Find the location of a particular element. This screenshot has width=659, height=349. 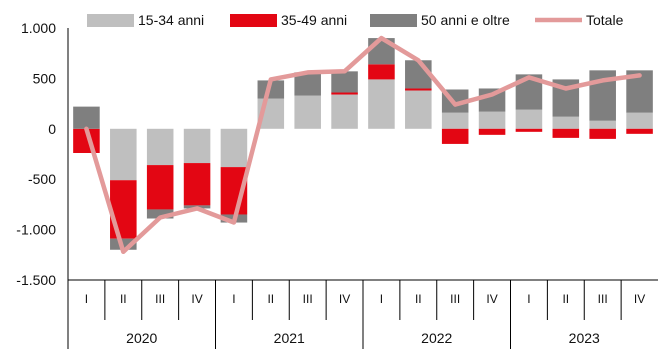

y-tick-label: -500 is located at coordinates (42, 179).